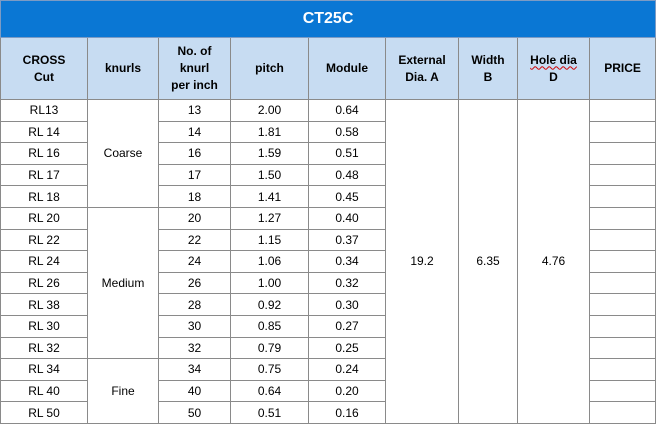 The image size is (656, 426). I want to click on cell-knurls-per-inch: 17, so click(194, 175).